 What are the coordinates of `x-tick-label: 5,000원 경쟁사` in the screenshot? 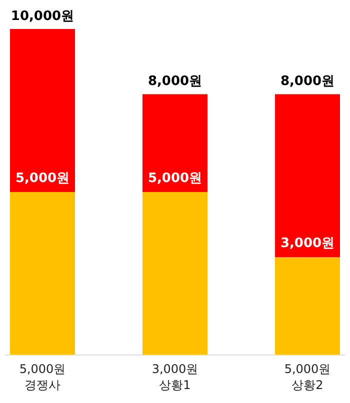 It's located at (42, 377).